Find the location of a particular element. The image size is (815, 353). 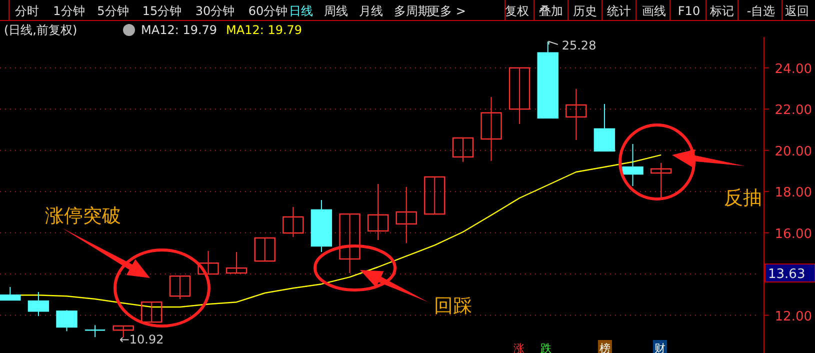

annotation: 跌 is located at coordinates (546, 347).